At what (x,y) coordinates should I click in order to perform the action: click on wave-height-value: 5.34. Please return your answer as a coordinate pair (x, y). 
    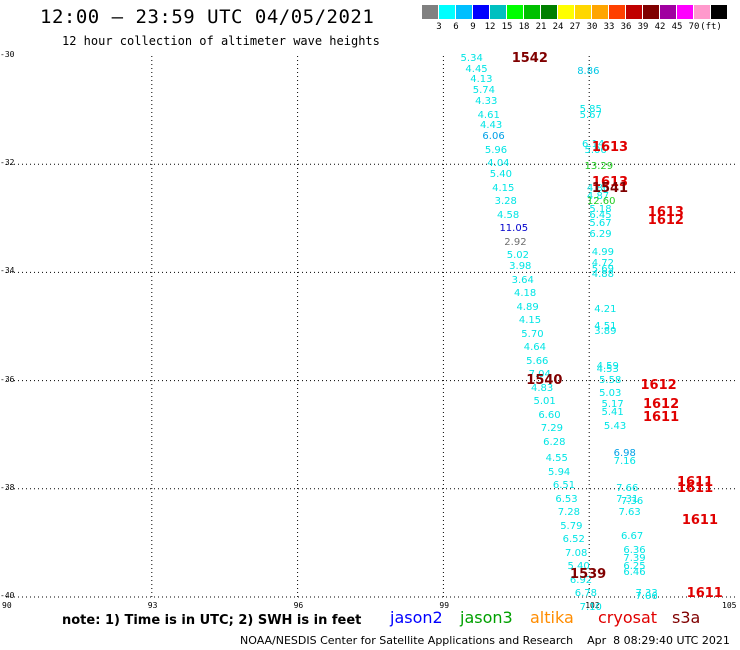
    Looking at the image, I should click on (471, 58).